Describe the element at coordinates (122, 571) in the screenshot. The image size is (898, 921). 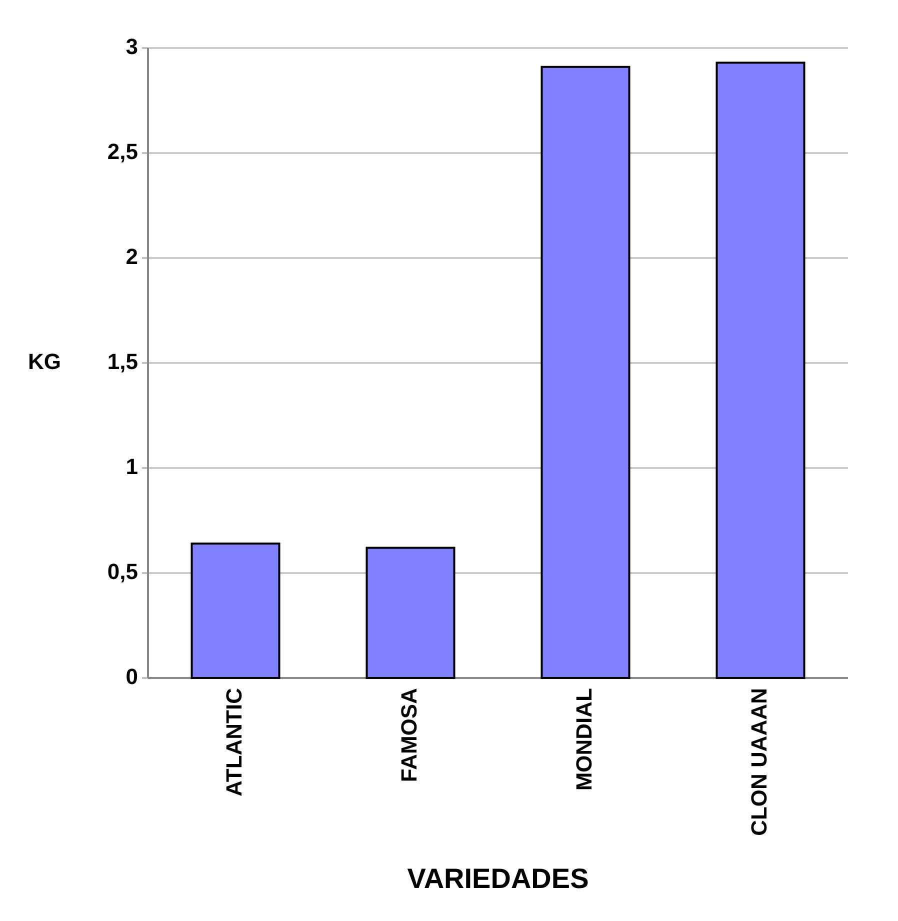
I see `y-tick-label: 0,5` at that location.